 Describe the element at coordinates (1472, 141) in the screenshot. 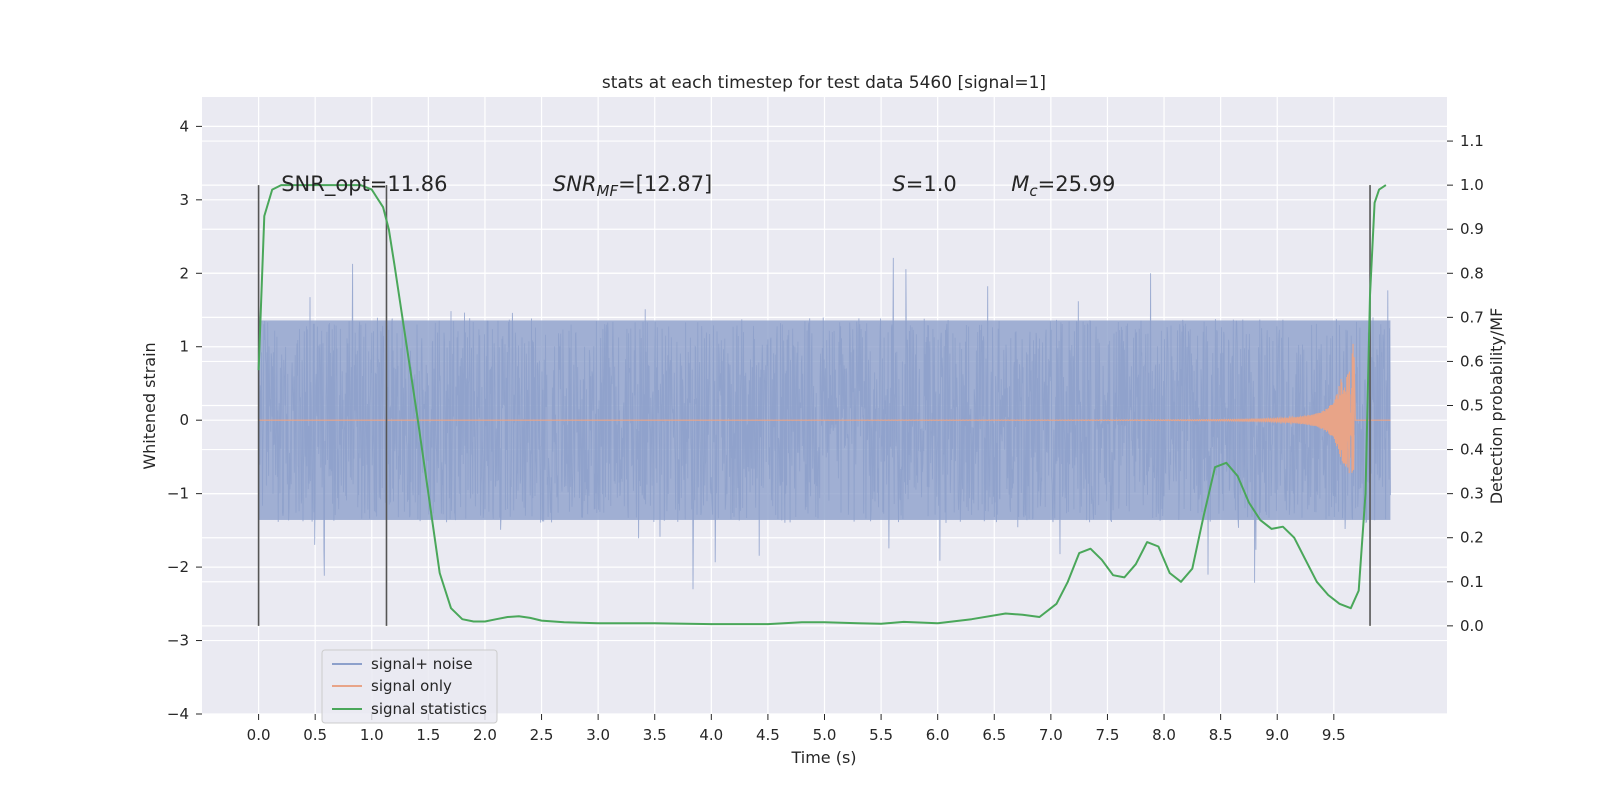

I see `y-tick-label-right: 1.1` at that location.